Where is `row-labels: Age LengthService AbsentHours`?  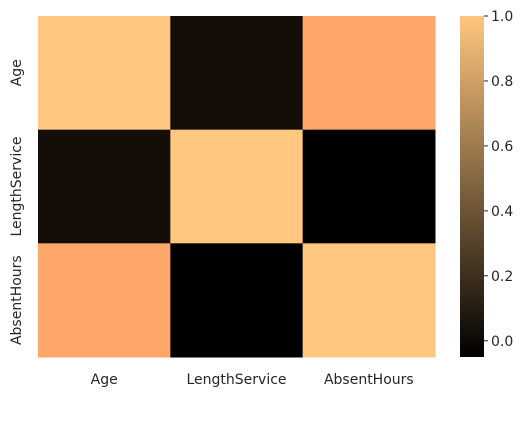 row-labels: Age LengthService AbsentHours is located at coordinates (17, 202).